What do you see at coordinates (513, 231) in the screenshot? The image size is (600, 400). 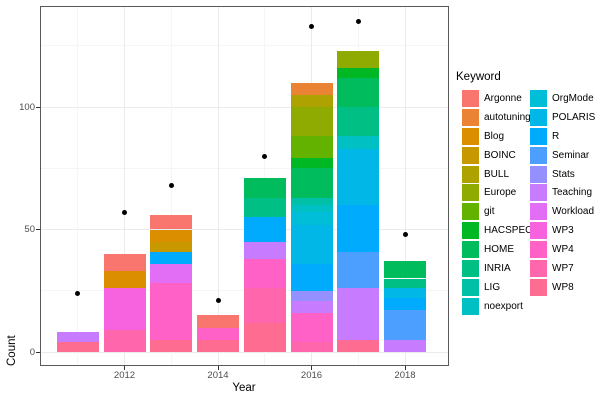 I see `legend-label: HACSPECIS` at bounding box center [513, 231].